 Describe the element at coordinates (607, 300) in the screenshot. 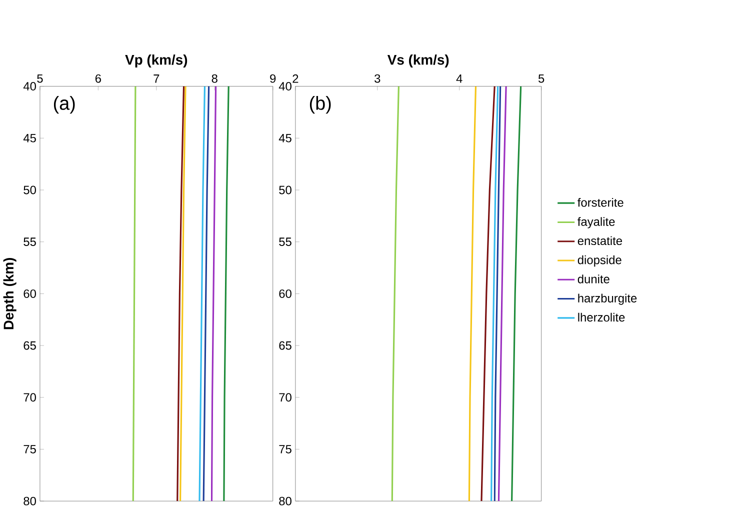

I see `legend-label: harzburgite` at that location.